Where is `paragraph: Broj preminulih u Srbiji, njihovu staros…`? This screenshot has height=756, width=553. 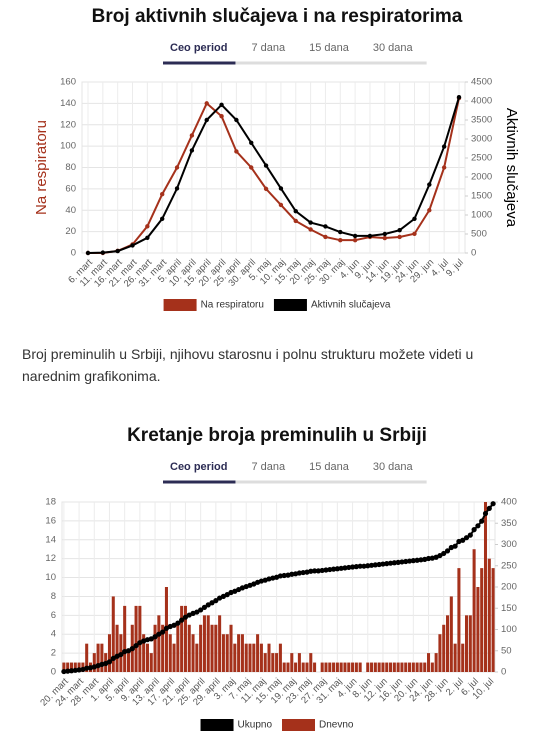 paragraph: Broj preminulih u Srbiji, njihovu staros… is located at coordinates (248, 365).